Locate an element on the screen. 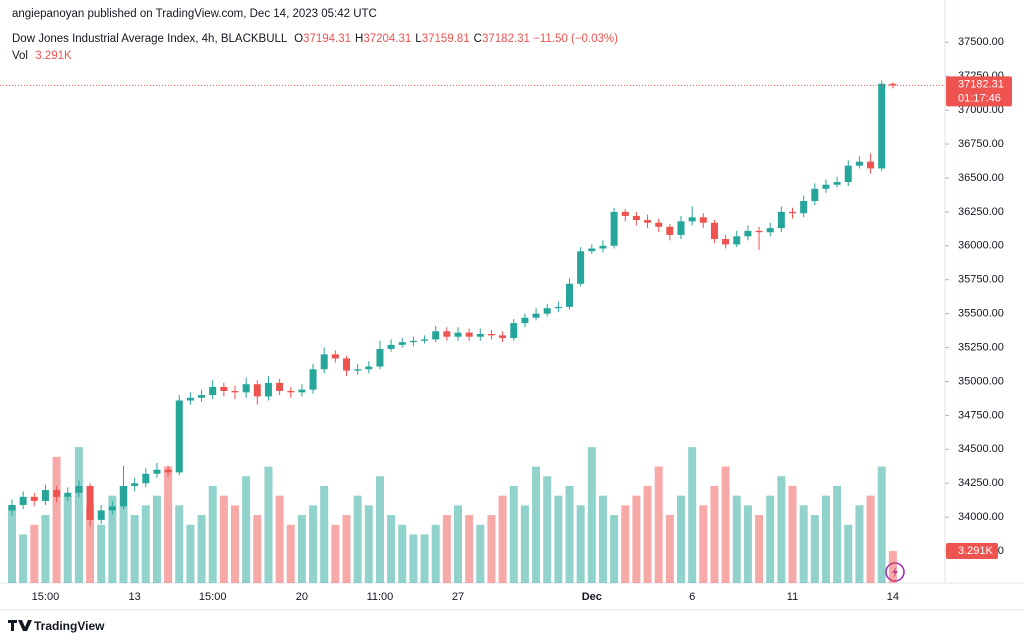  ohlc-value: 37159.81 is located at coordinates (445, 39).